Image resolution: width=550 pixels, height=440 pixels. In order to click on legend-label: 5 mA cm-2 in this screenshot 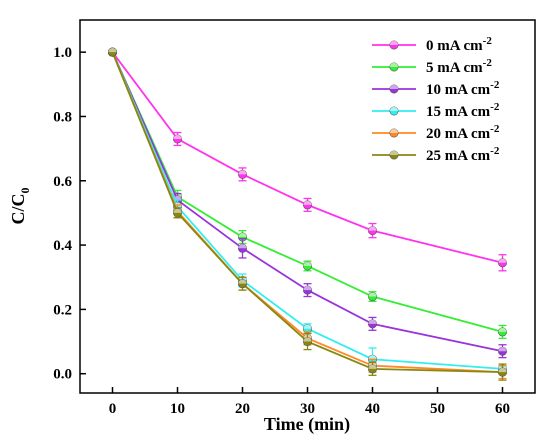, I will do `click(459, 66)`.